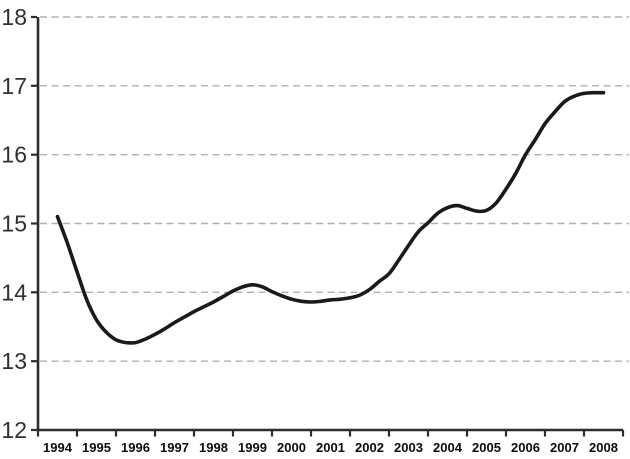 Image resolution: width=630 pixels, height=459 pixels. I want to click on x-tick-label: 1996, so click(135, 447).